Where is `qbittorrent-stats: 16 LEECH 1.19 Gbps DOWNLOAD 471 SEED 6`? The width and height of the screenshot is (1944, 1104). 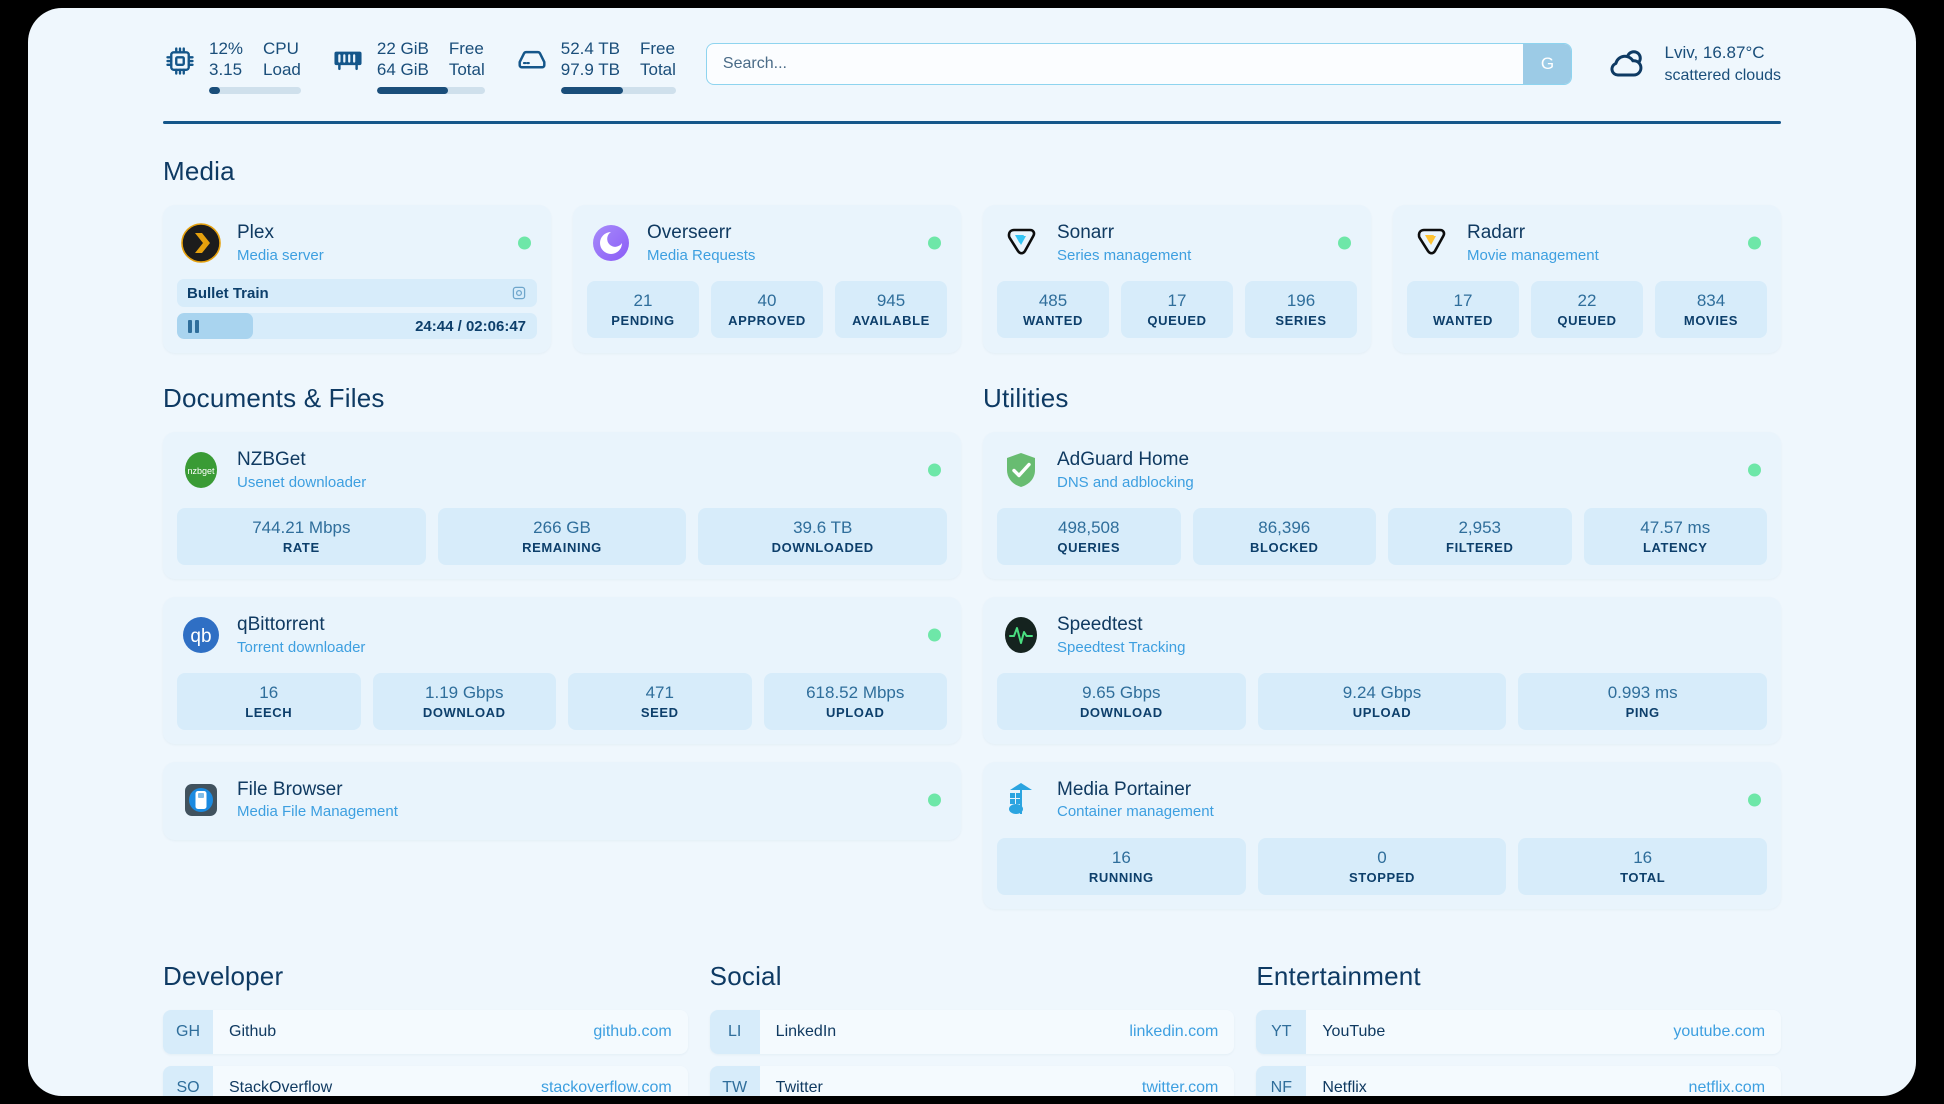 qbittorrent-stats: 16 LEECH 1.19 Gbps DOWNLOAD 471 SEED 6 is located at coordinates (562, 701).